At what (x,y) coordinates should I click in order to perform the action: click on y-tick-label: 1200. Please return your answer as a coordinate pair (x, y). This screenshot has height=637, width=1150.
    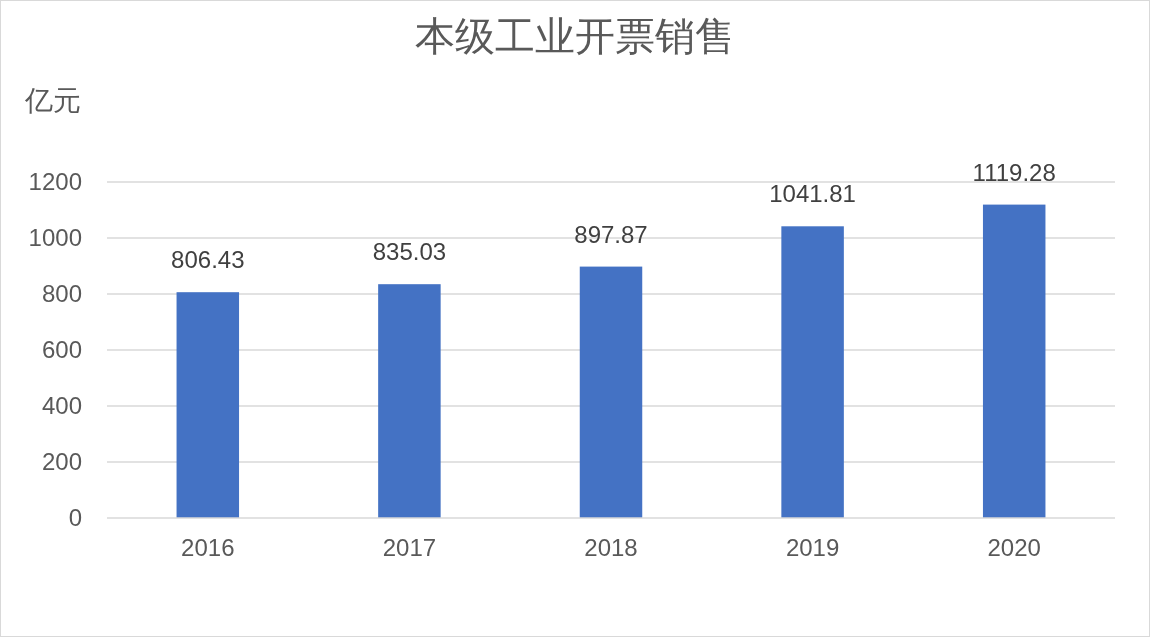
    Looking at the image, I should click on (55, 182).